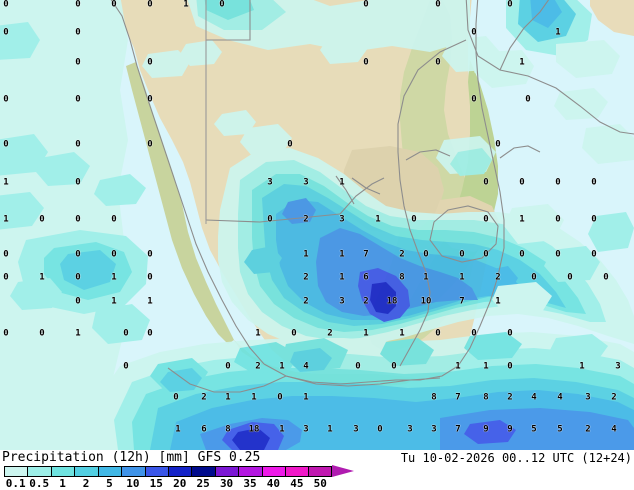 The width and height of the screenshot is (634, 490). What do you see at coordinates (131, 457) in the screenshot?
I see `product-title: Precipitation (12h) [mm] GFS 0.25` at bounding box center [131, 457].